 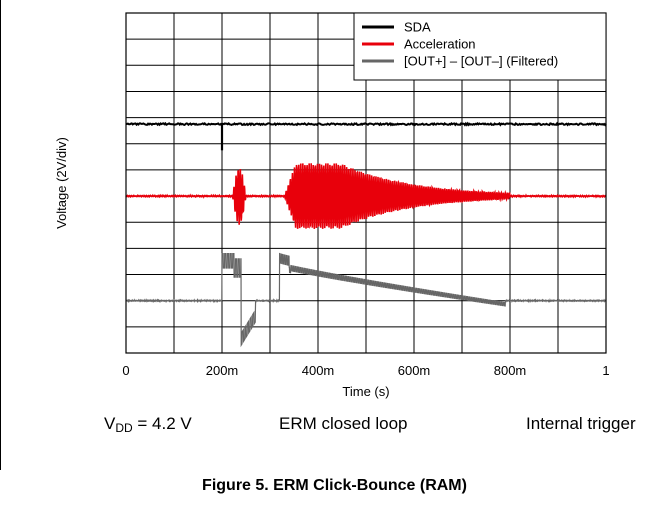 I want to click on vdd-condition: VDD = 4.2 V, so click(x=148, y=424).